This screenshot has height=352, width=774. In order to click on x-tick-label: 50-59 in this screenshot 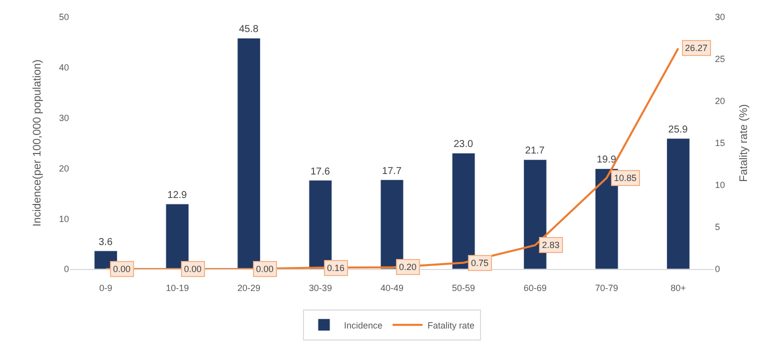, I will do `click(464, 287)`.